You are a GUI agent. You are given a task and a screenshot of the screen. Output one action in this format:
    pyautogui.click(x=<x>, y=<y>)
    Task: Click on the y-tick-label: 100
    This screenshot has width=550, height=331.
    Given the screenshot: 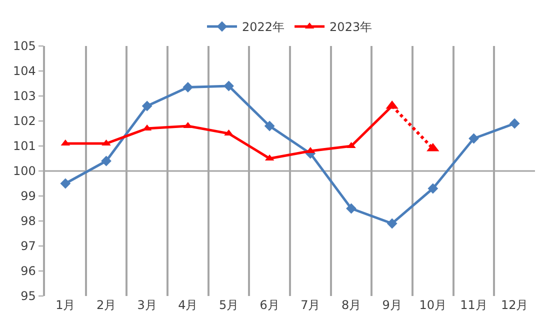 What is the action you would take?
    pyautogui.click(x=24, y=171)
    